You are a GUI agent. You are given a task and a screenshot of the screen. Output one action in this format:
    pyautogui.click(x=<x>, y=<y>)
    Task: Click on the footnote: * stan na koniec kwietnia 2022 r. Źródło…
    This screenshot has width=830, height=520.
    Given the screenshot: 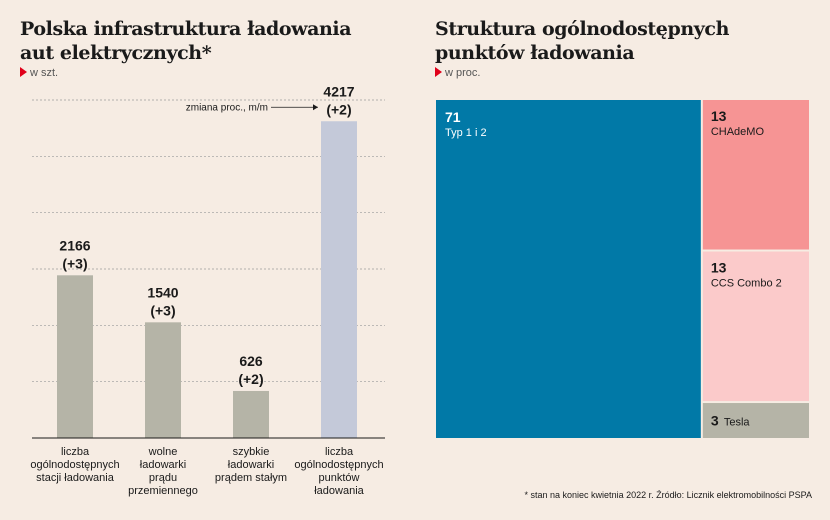 What is the action you would take?
    pyautogui.click(x=668, y=495)
    